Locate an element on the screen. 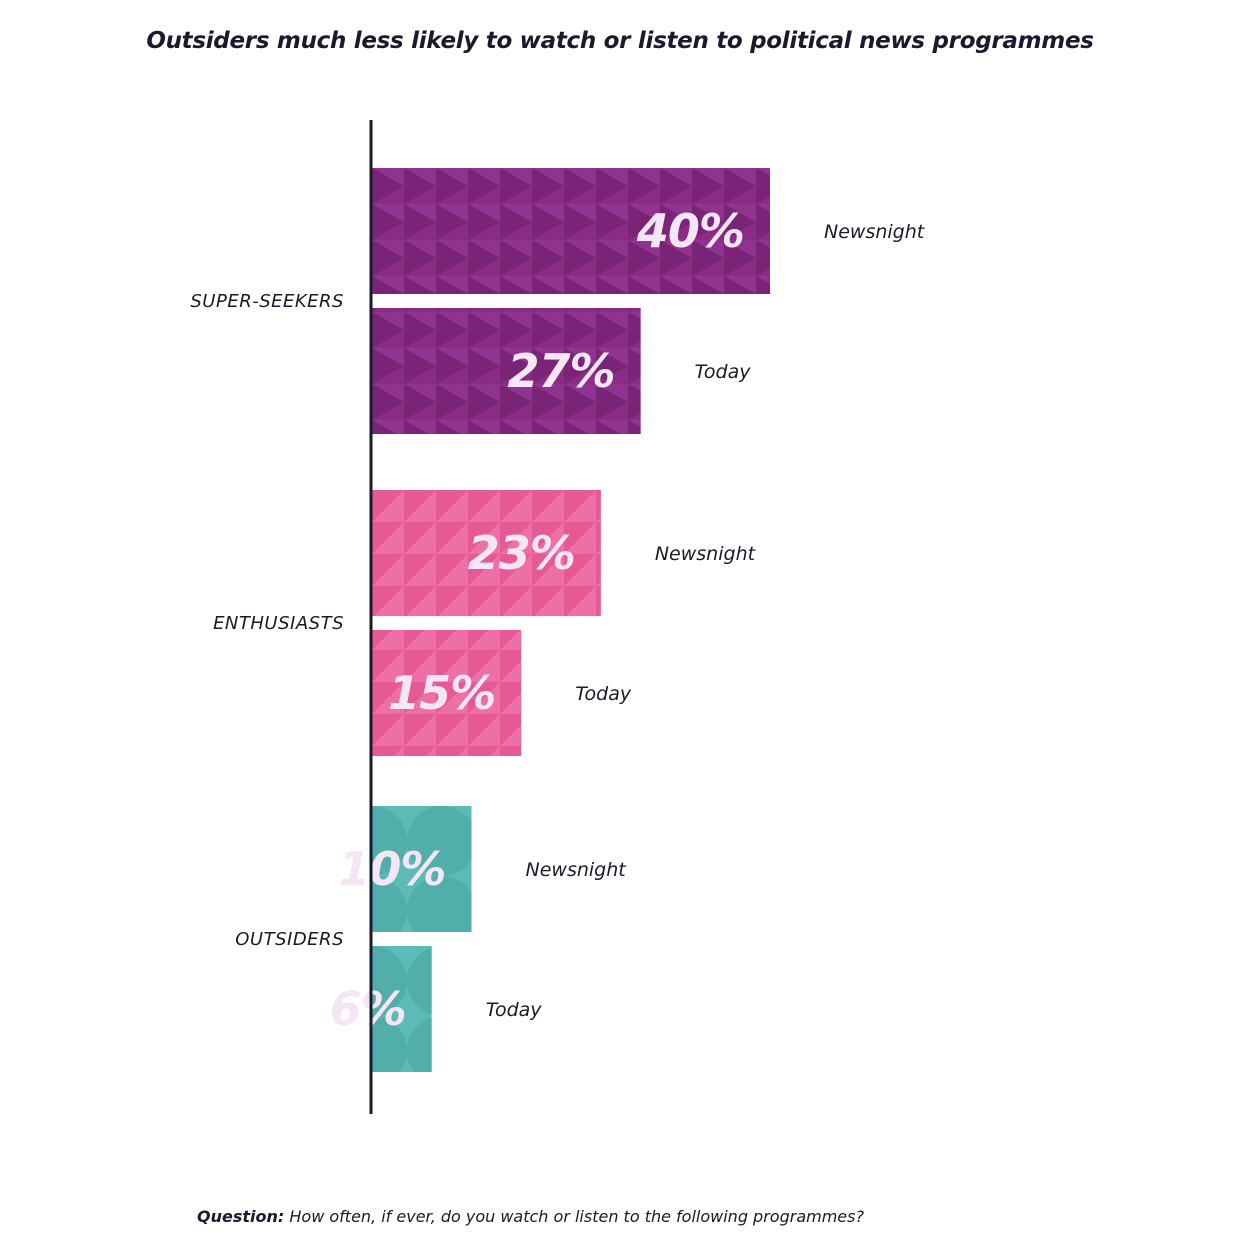 The height and width of the screenshot is (1258, 1240). bar-super-seekers-newsnight is located at coordinates (571, 231).